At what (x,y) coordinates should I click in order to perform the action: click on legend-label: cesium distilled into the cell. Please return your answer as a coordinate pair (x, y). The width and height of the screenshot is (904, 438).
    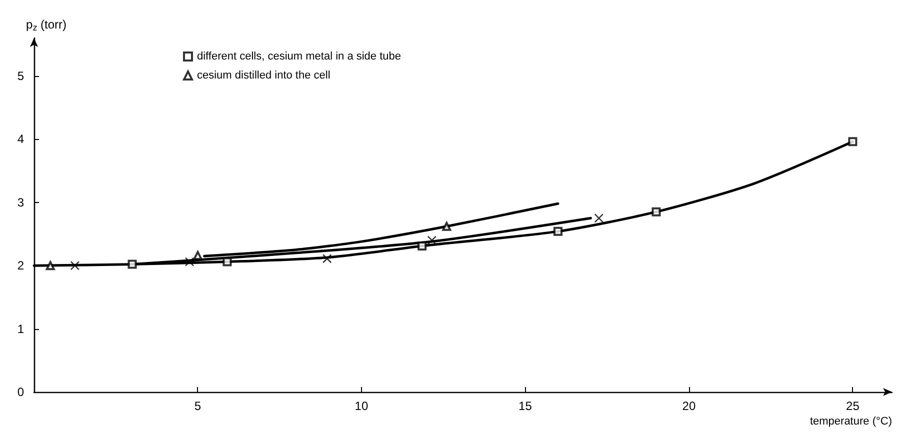
    Looking at the image, I should click on (263, 76).